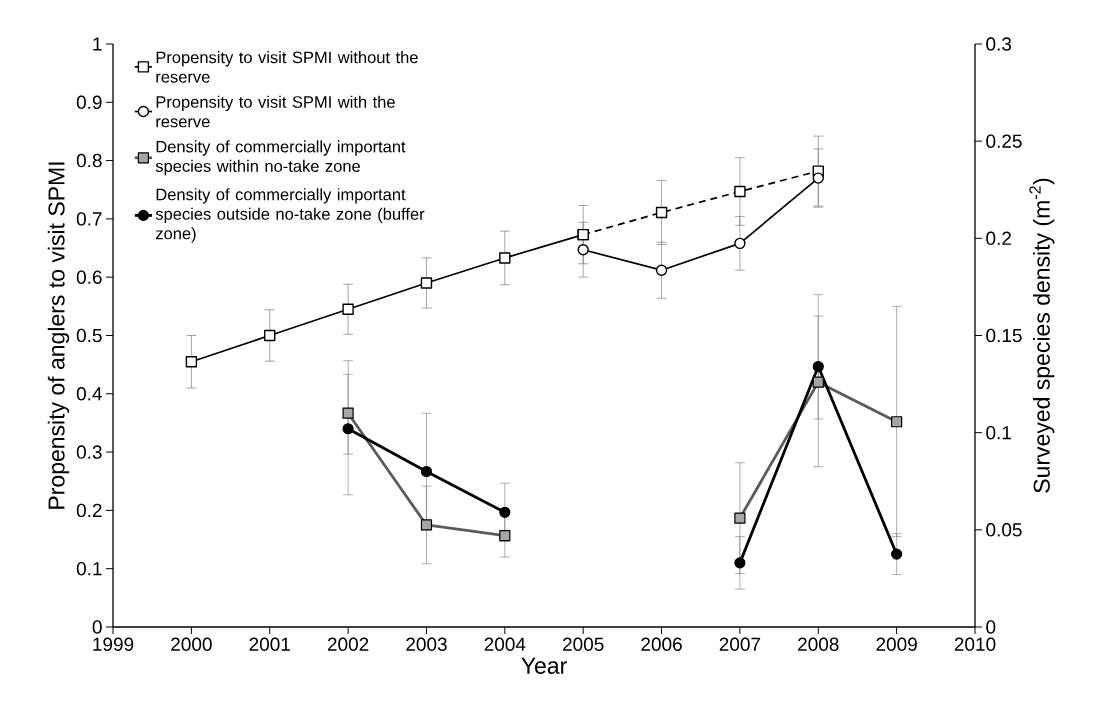  Describe the element at coordinates (280, 158) in the screenshot. I see `legend-label: Density of commercially important species within no-take zone` at that location.